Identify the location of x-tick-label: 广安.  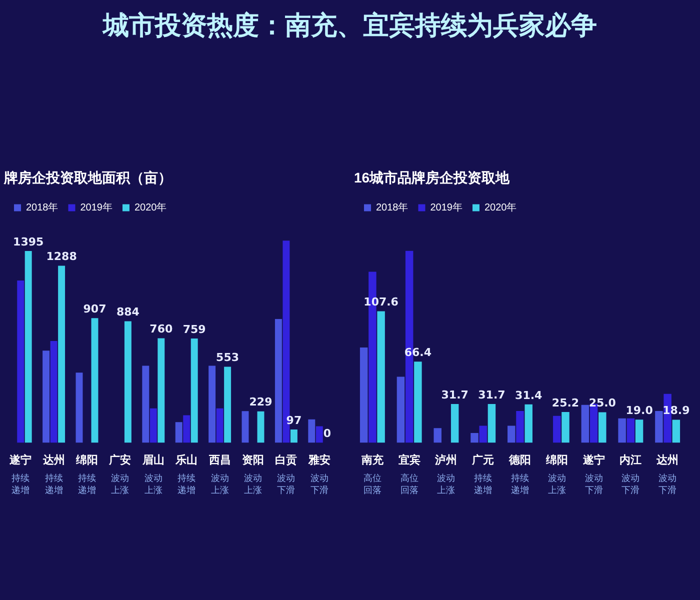
(120, 459).